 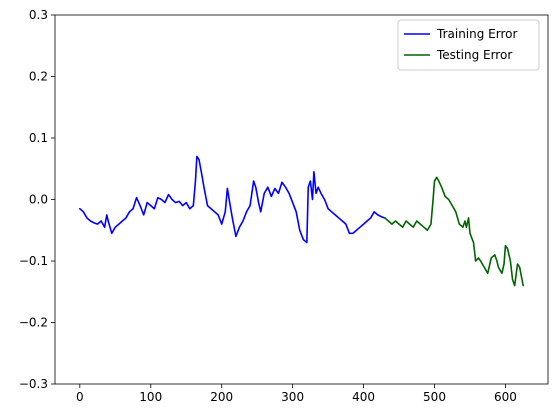 What do you see at coordinates (476, 34) in the screenshot?
I see `legend-label-training: Training Error` at bounding box center [476, 34].